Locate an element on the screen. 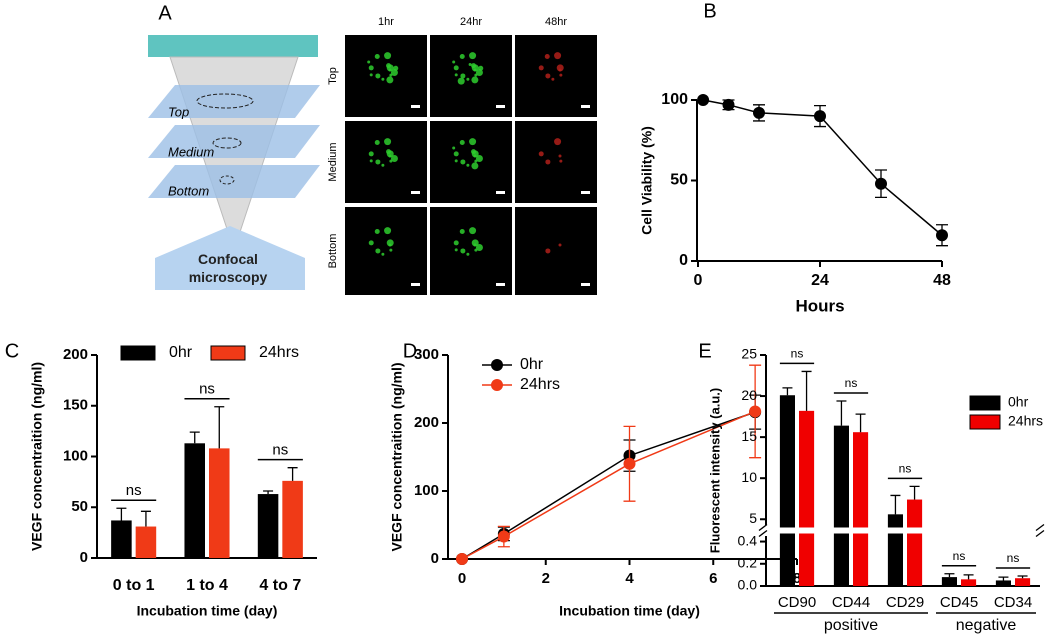  x-tick-label: 1 to 4 is located at coordinates (207, 585).